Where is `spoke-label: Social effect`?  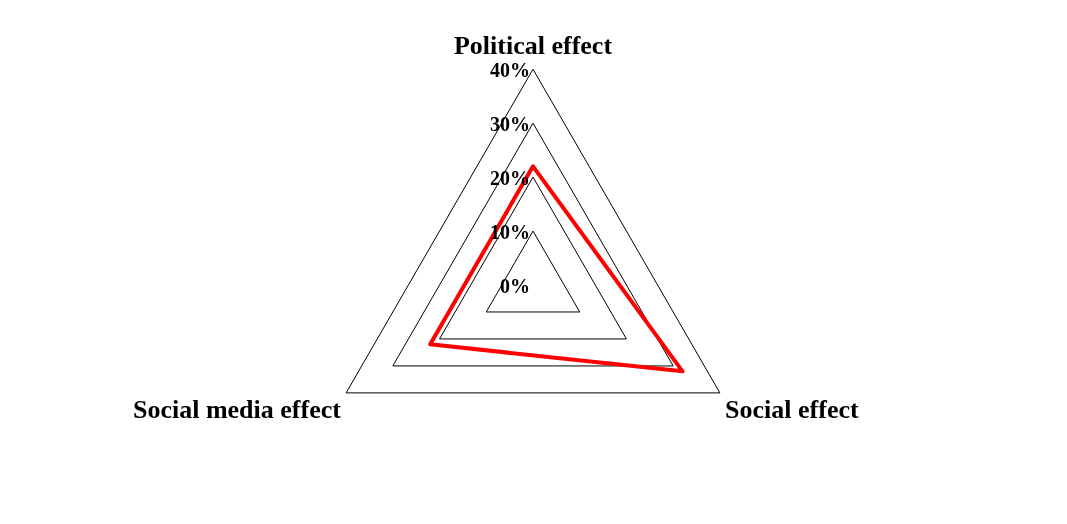
spoke-label: Social effect is located at coordinates (792, 410).